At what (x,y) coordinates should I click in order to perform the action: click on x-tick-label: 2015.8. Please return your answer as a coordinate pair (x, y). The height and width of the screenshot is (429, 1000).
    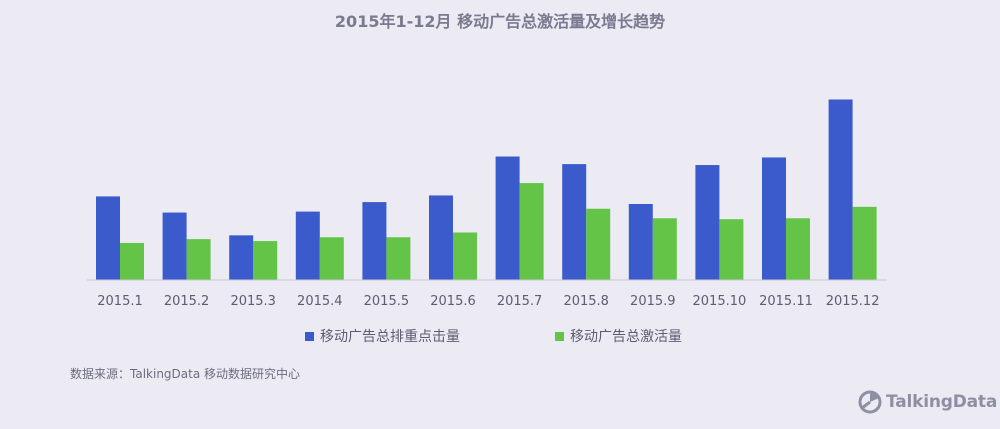
    Looking at the image, I should click on (586, 301).